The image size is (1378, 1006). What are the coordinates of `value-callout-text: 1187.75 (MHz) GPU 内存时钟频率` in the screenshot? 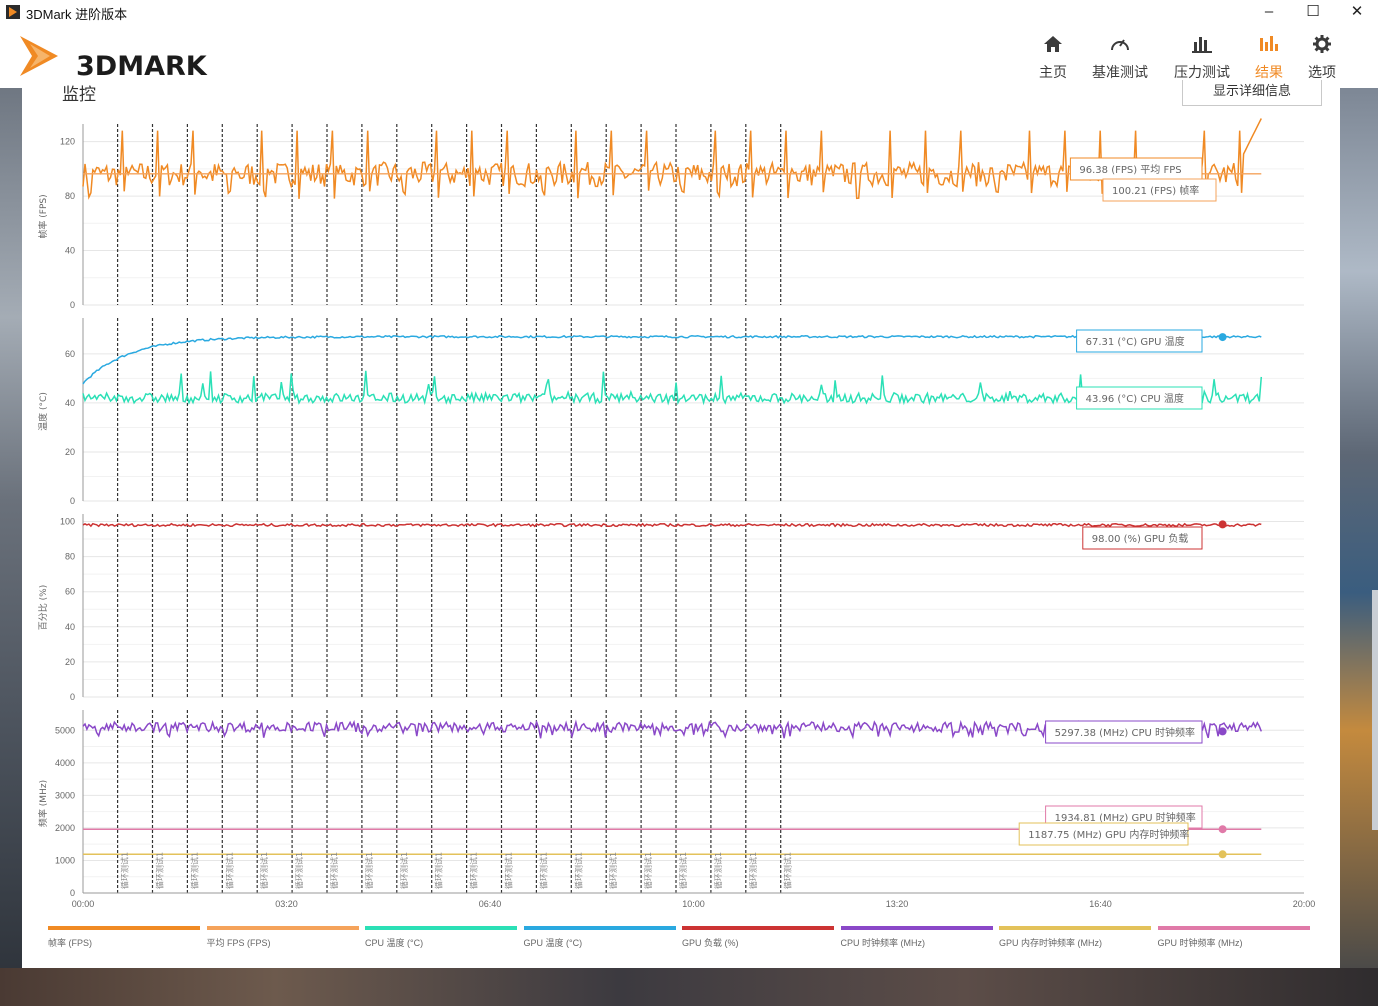 It's located at (1108, 834).